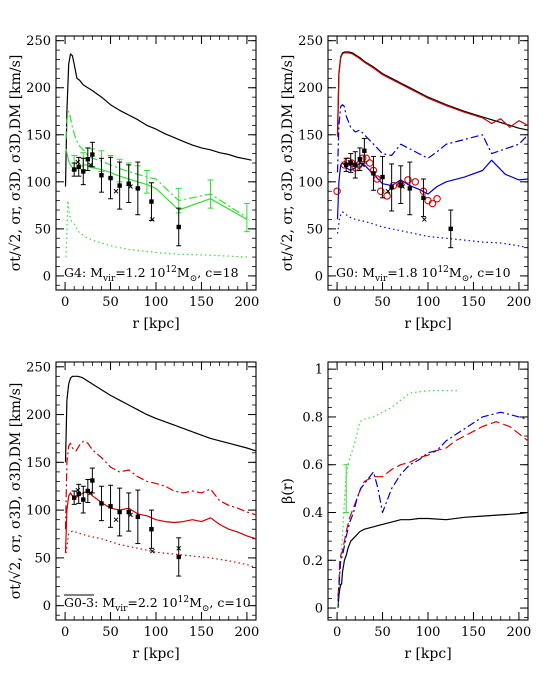  What do you see at coordinates (319, 370) in the screenshot?
I see `y-tick-label: 1` at bounding box center [319, 370].